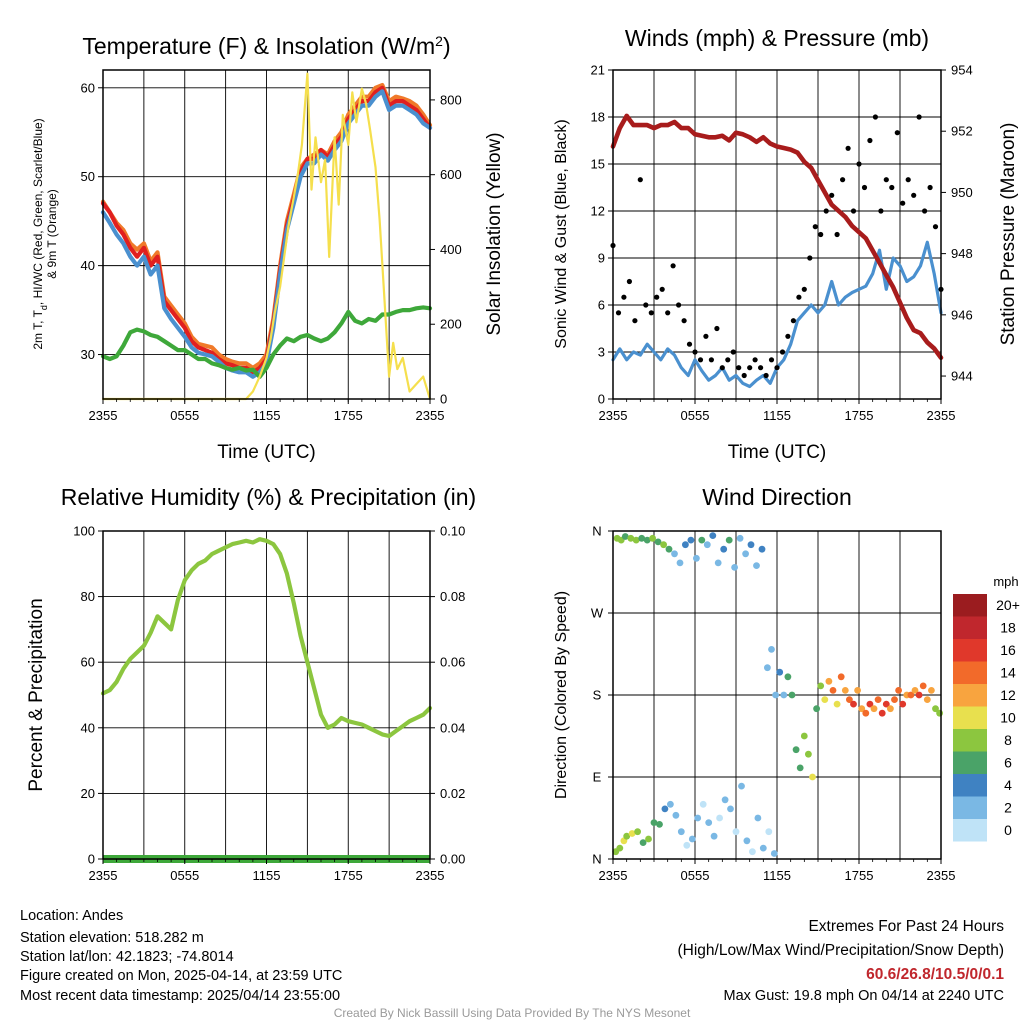 The image size is (1024, 1024). I want to click on y-label-temp-part2: , HI/WC (Red, Green, Scarlet/Blue), so click(38, 211).